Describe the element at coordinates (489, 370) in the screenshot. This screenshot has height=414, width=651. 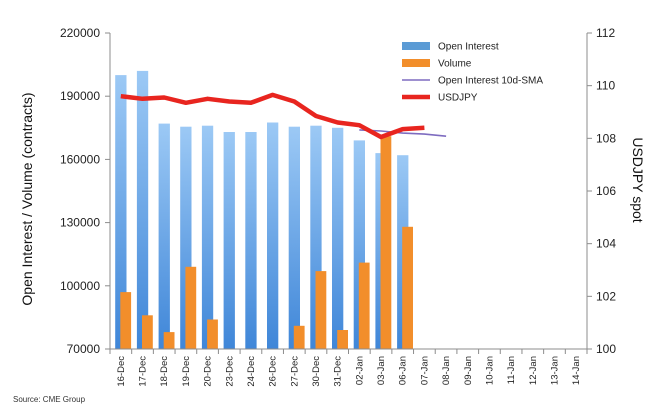
I see `x-tick-label: 10-Jan` at that location.